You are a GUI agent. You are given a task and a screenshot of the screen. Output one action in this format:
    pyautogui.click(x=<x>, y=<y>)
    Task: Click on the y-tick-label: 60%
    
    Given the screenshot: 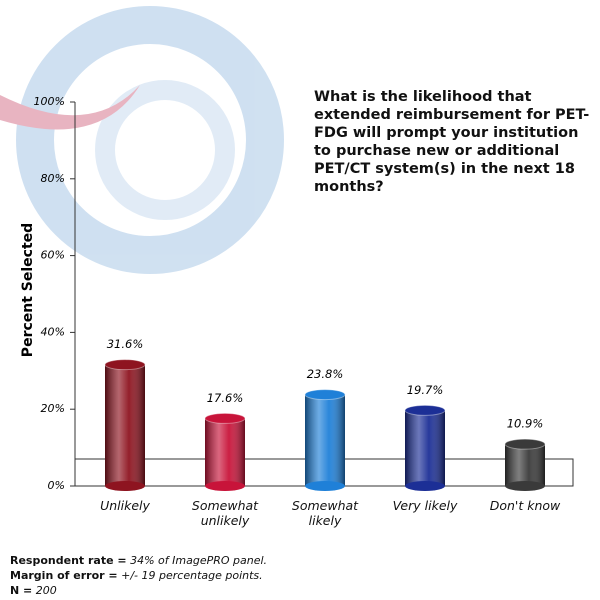 What is the action you would take?
    pyautogui.click(x=53, y=255)
    